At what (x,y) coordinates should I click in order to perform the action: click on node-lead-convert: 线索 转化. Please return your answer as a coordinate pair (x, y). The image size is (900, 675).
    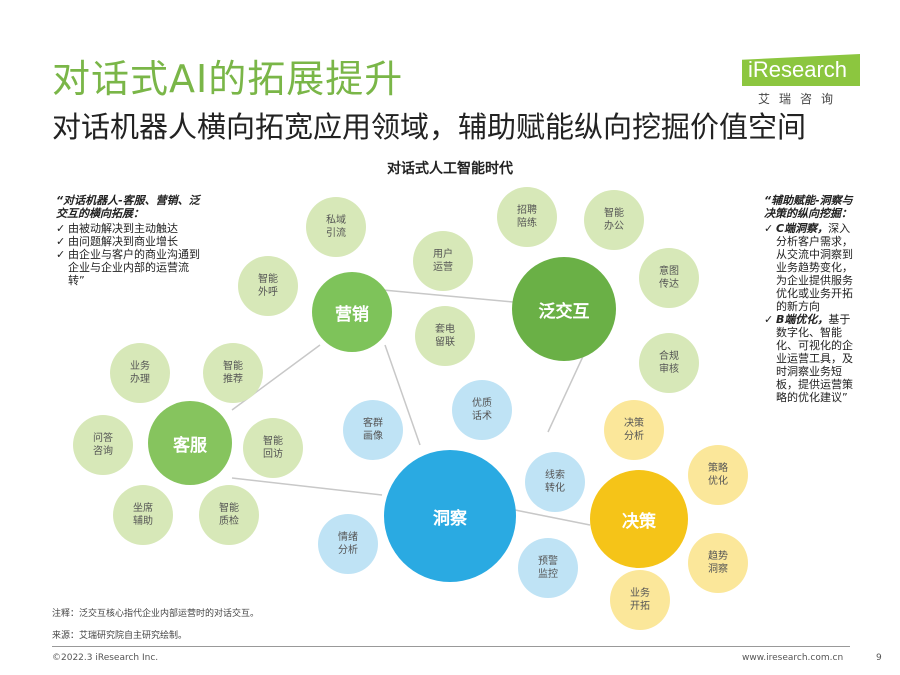
    Looking at the image, I should click on (555, 482).